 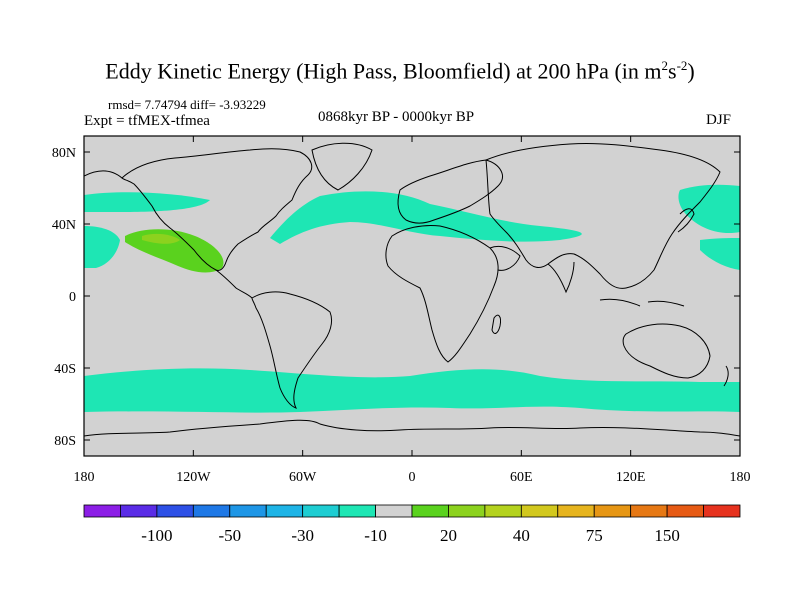 I want to click on coast-japan, so click(x=686, y=220).